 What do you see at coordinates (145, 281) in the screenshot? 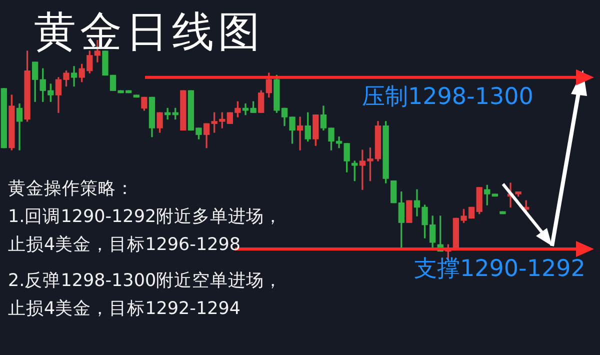
I see `text: 2.反弹1298-1300附近空单进场，` at bounding box center [145, 281].